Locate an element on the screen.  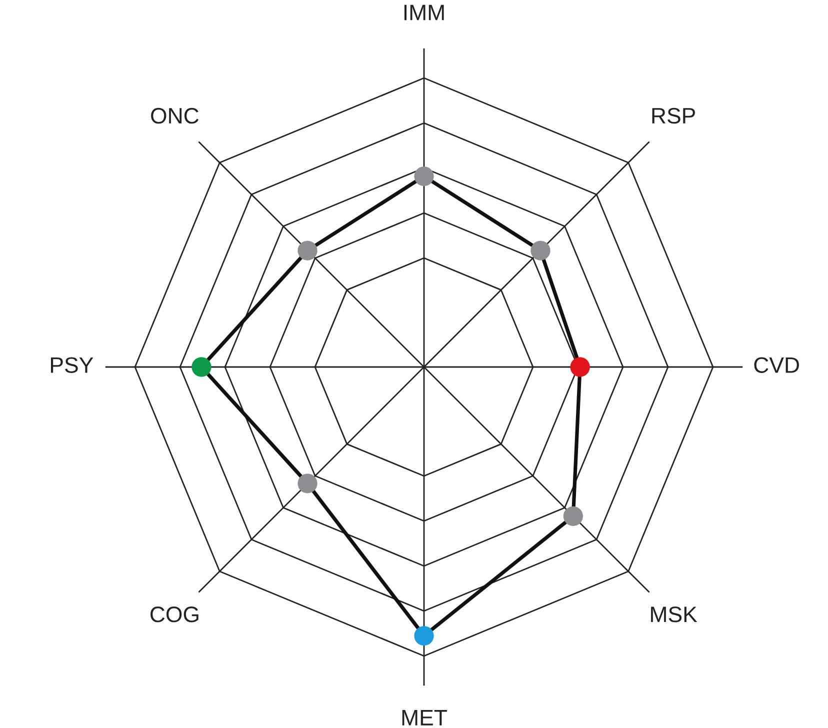
spoke-label: MSK is located at coordinates (674, 614).